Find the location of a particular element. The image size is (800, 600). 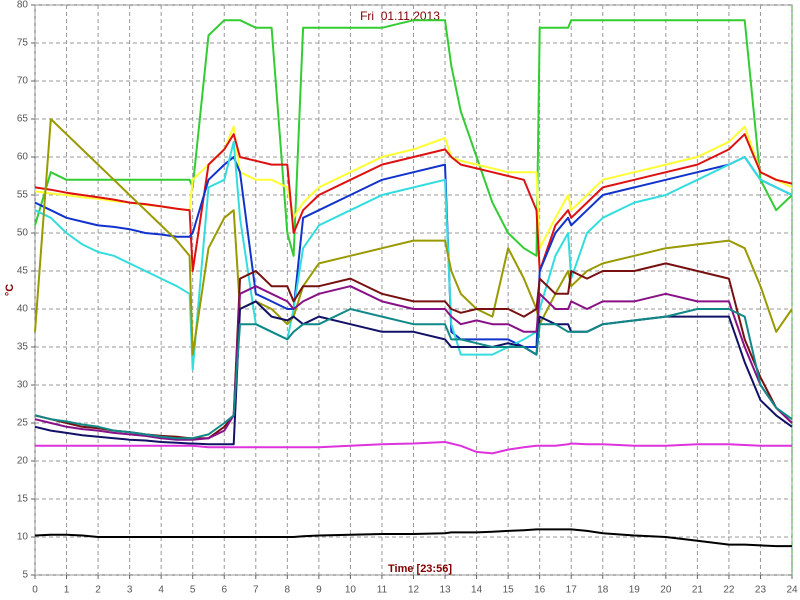

y-tick-label: 60 is located at coordinates (23, 157).